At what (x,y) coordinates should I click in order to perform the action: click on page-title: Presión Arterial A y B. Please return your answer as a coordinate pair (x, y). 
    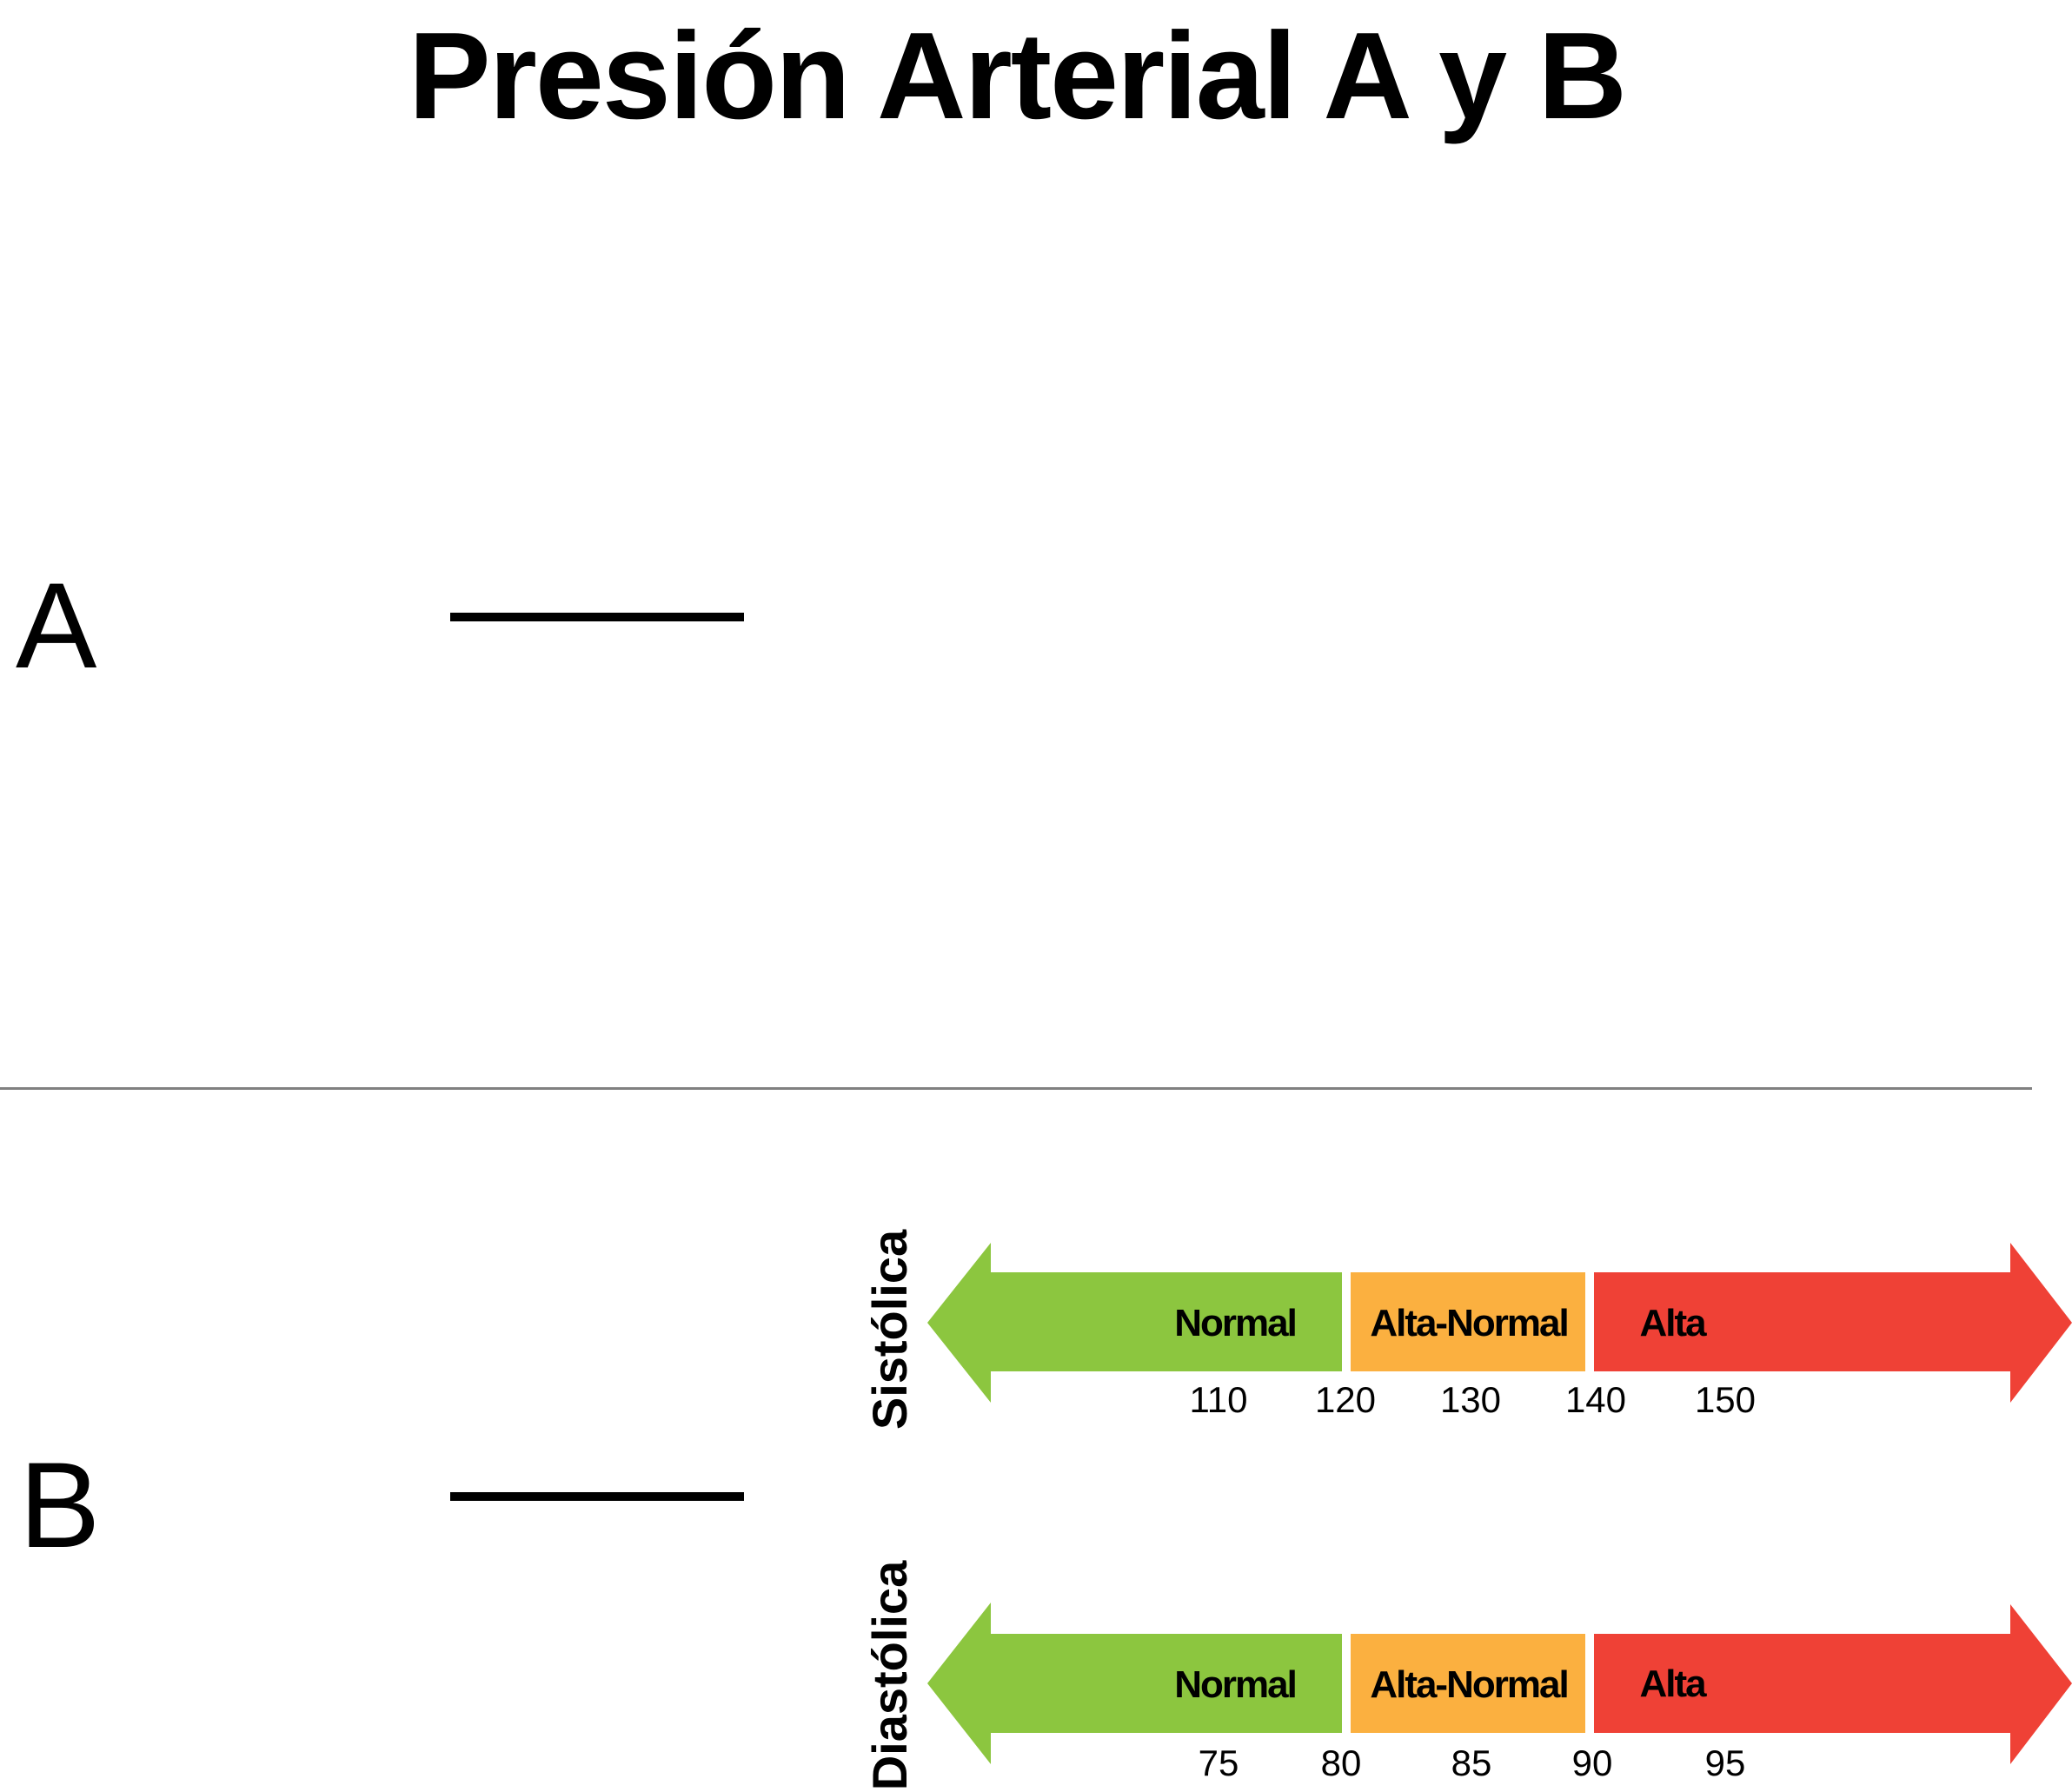
    Looking at the image, I should click on (1017, 76).